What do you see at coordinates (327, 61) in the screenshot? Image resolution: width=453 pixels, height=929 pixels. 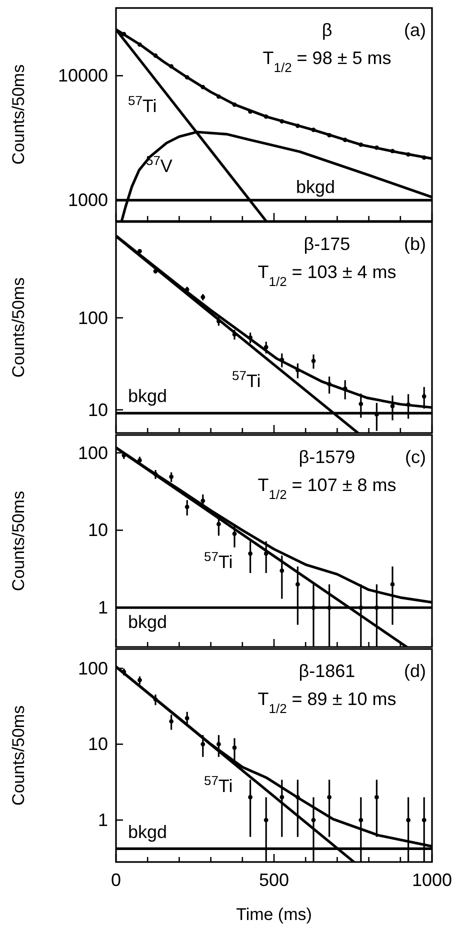 I see `text: T$_{1/2}$ = 98 ± 5 ms` at bounding box center [327, 61].